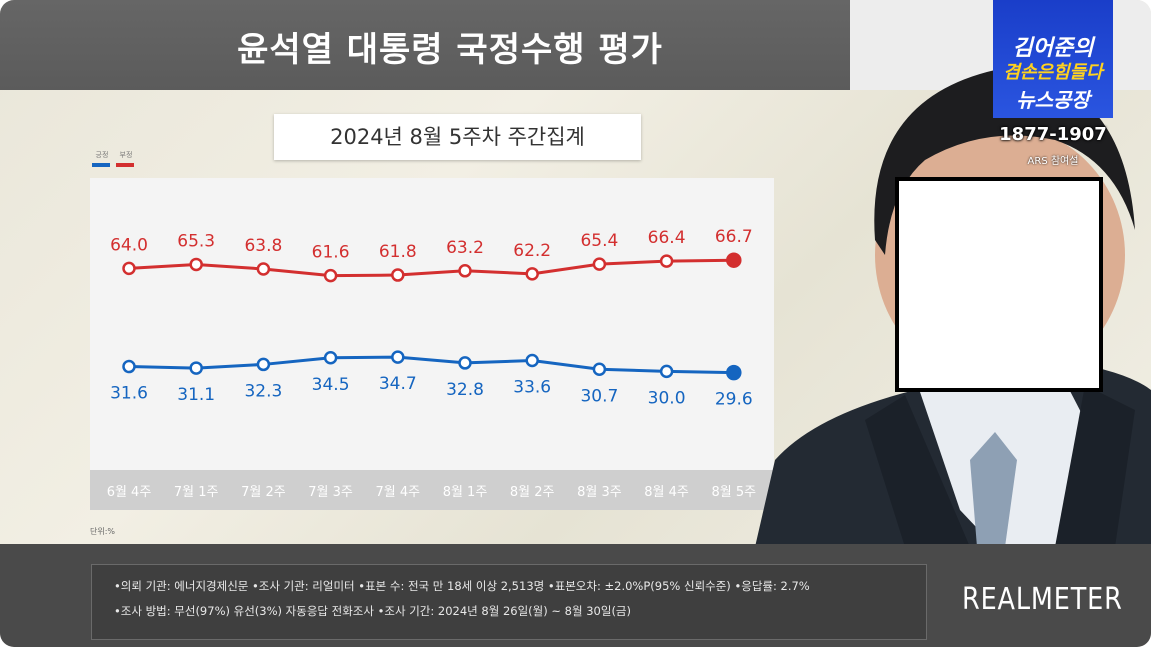 This screenshot has width=1155, height=649. What do you see at coordinates (532, 251) in the screenshot?
I see `data-label: 62.2` at bounding box center [532, 251].